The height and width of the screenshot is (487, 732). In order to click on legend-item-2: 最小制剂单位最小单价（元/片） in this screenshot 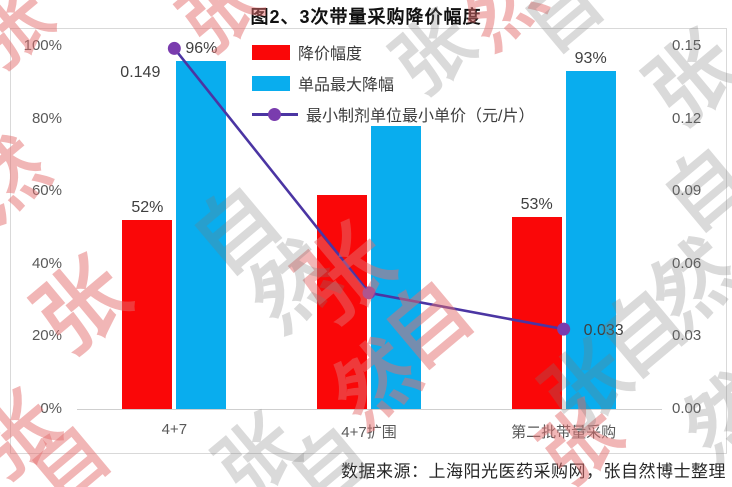, I will do `click(393, 114)`.